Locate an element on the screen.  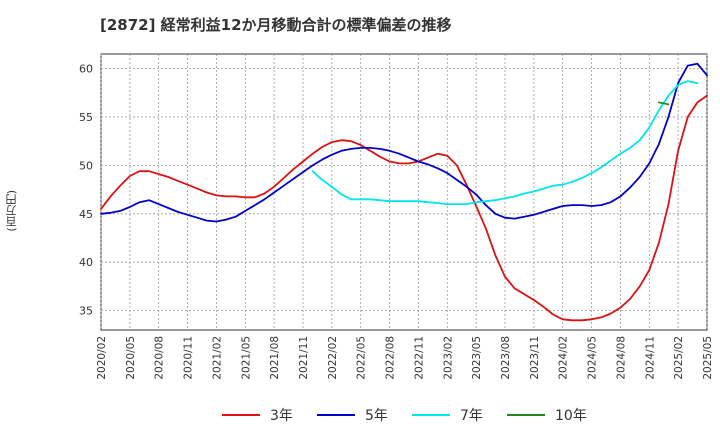
y-tick-label: 50 is located at coordinates (86, 165).